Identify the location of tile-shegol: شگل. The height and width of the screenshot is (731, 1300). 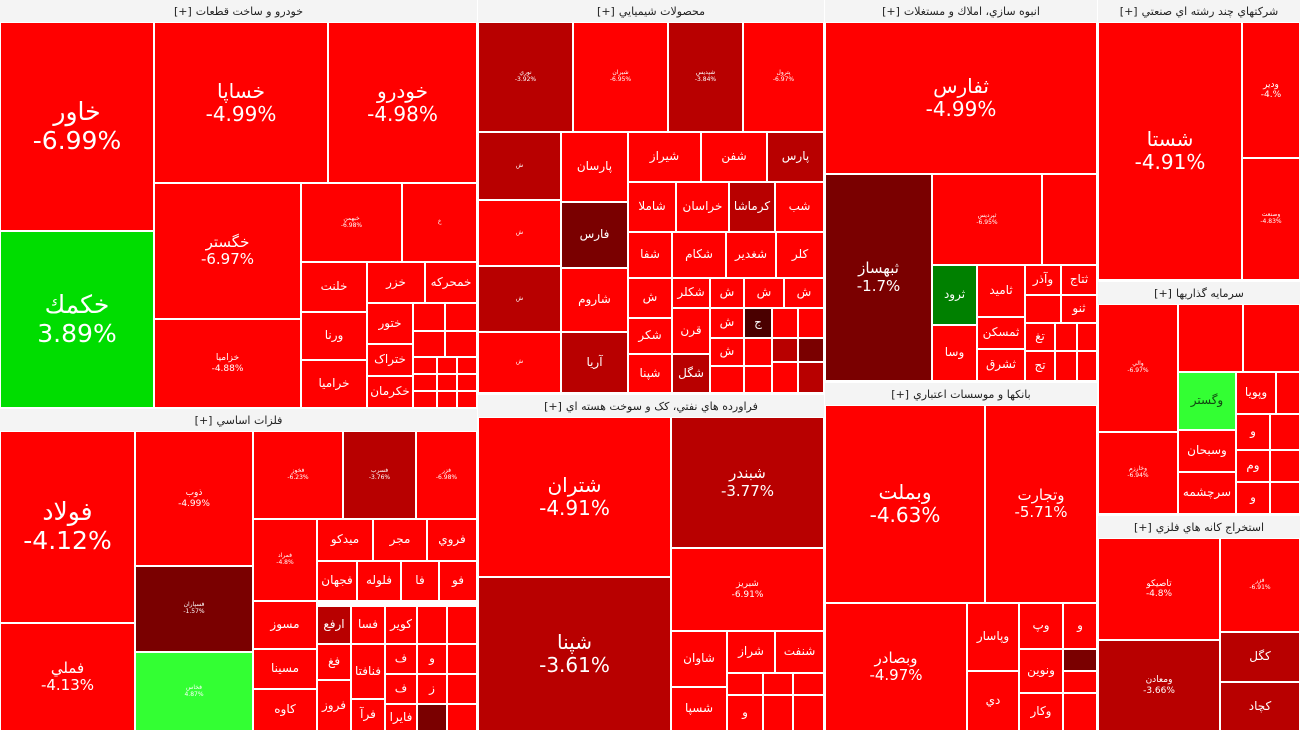
(691, 373).